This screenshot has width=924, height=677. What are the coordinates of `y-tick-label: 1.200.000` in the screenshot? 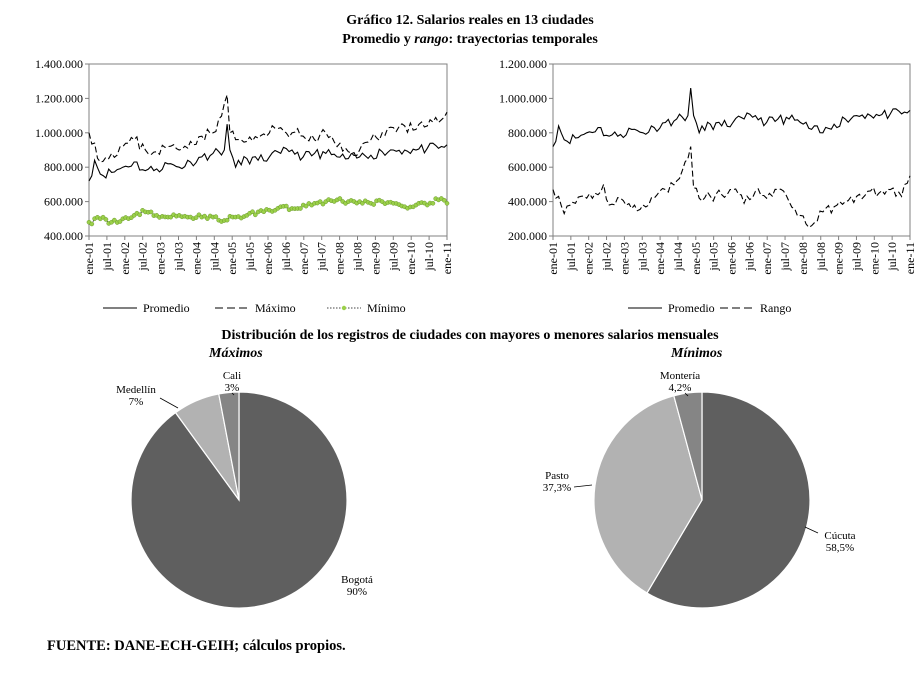 It's located at (523, 64).